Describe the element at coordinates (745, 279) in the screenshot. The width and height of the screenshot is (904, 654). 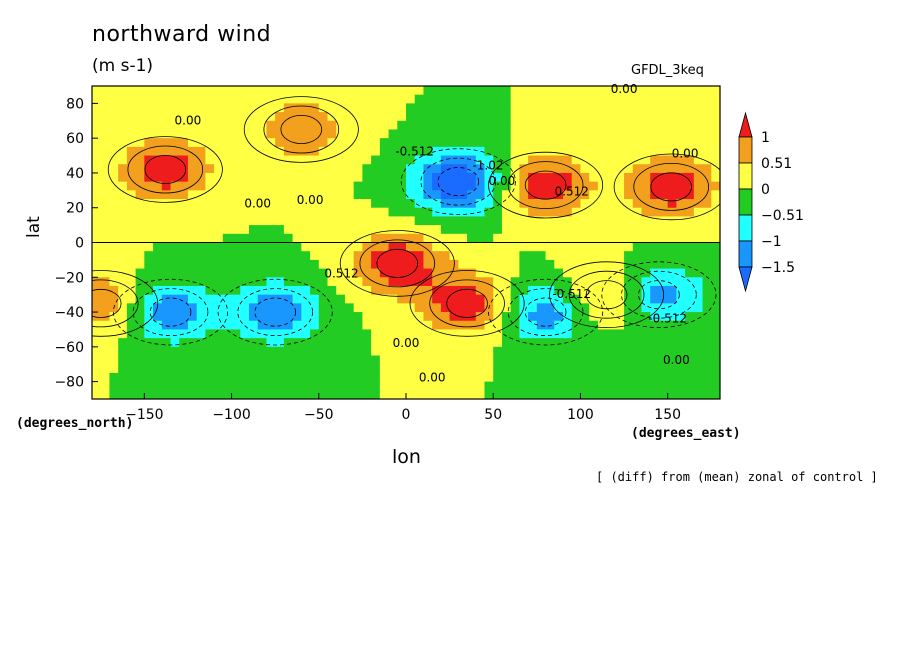
I see `colorbar-arrow-bottom` at that location.